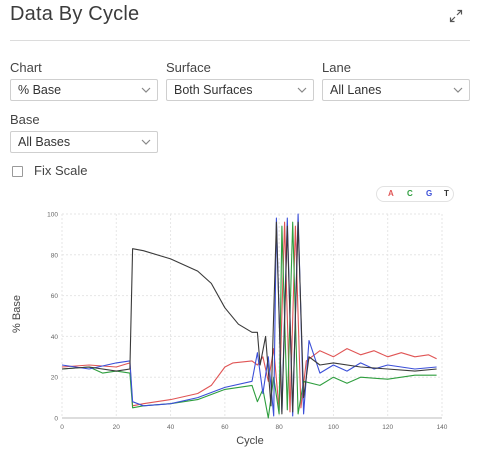  Describe the element at coordinates (333, 427) in the screenshot. I see `x-tick-label: 100` at that location.